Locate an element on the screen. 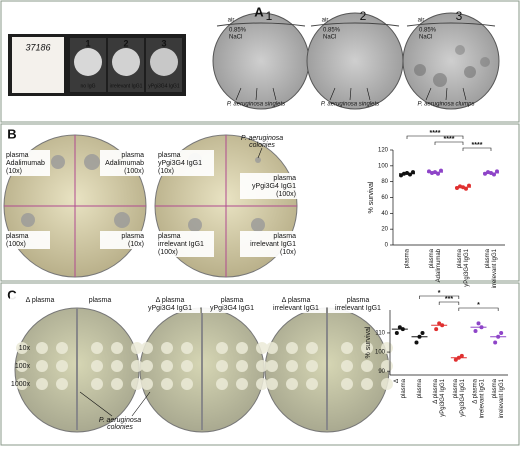  x-tick-label: irrelevant IgG1 is located at coordinates (483, 398).